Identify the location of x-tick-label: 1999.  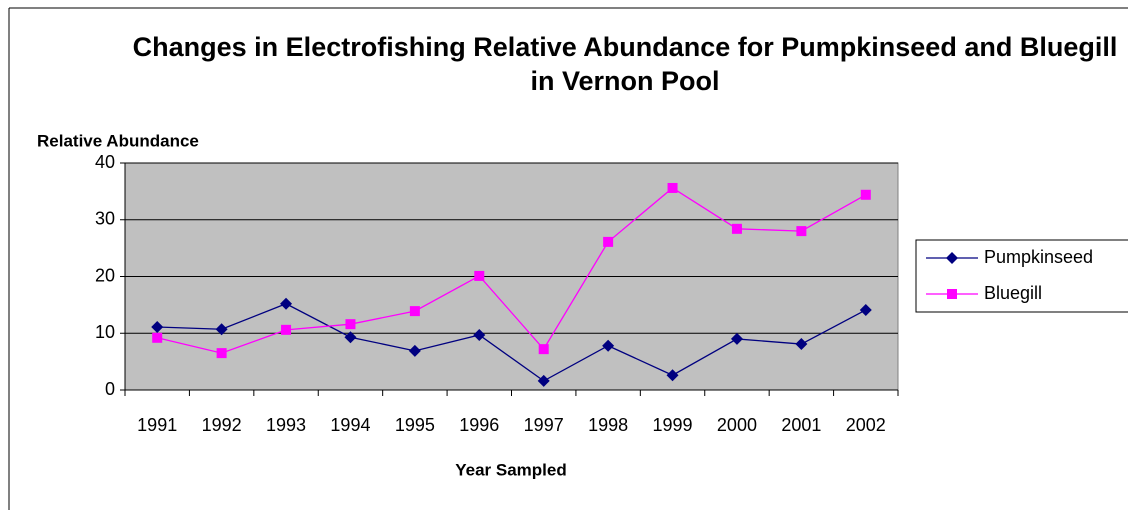
(673, 425).